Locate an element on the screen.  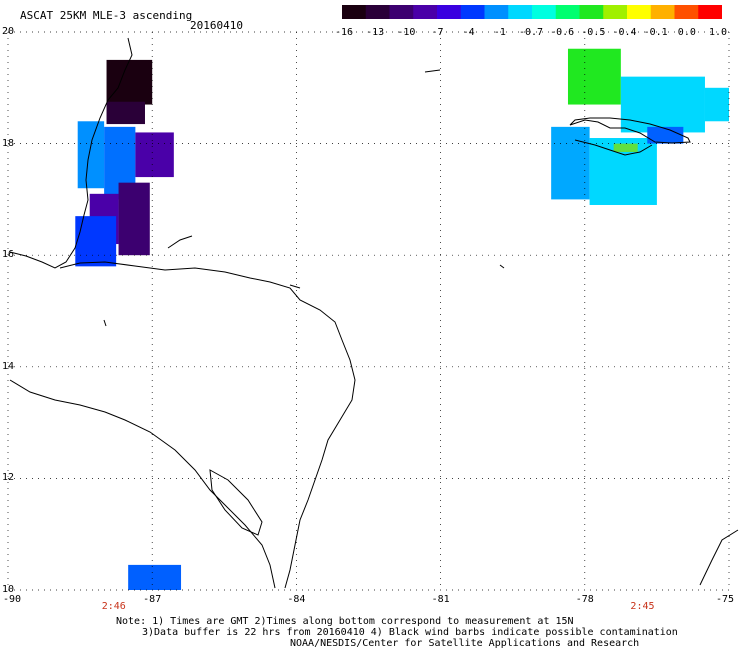
coastline-jamaica-south is located at coordinates (613, 147).